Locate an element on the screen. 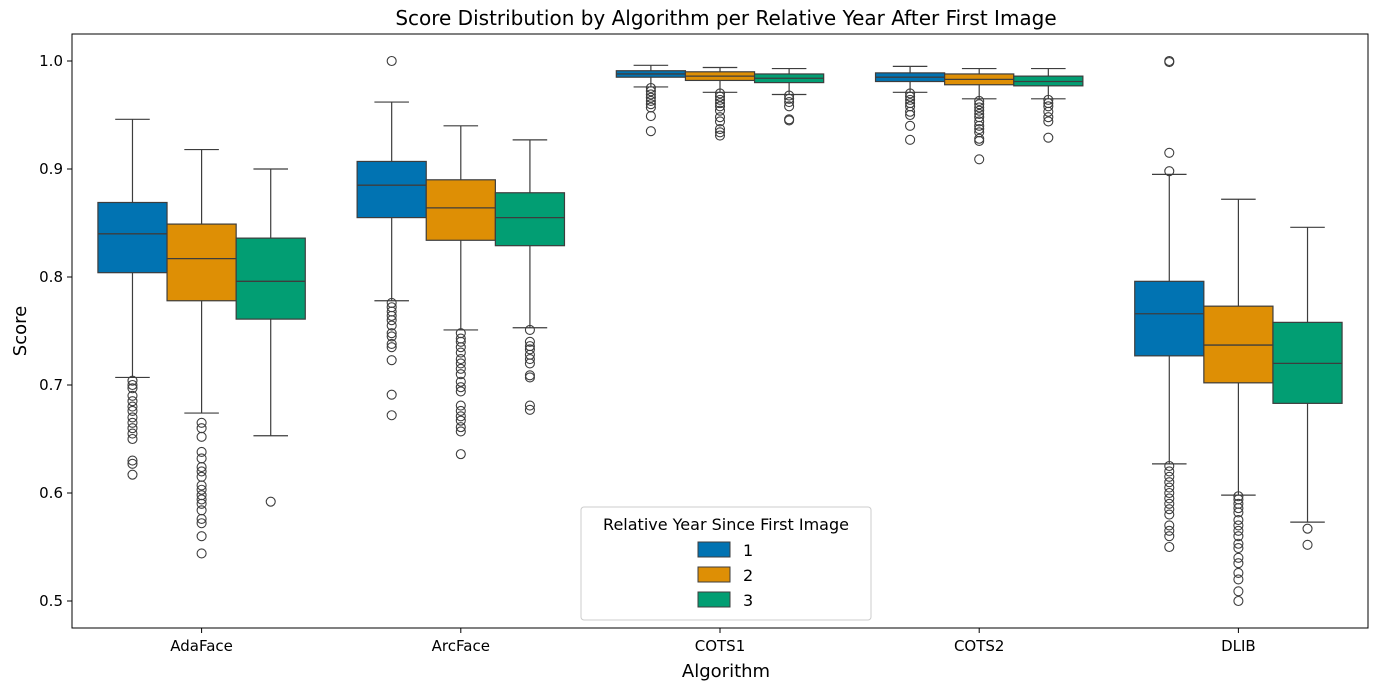  legend: Relative Year Since First Image 1 2 3 is located at coordinates (726, 563).